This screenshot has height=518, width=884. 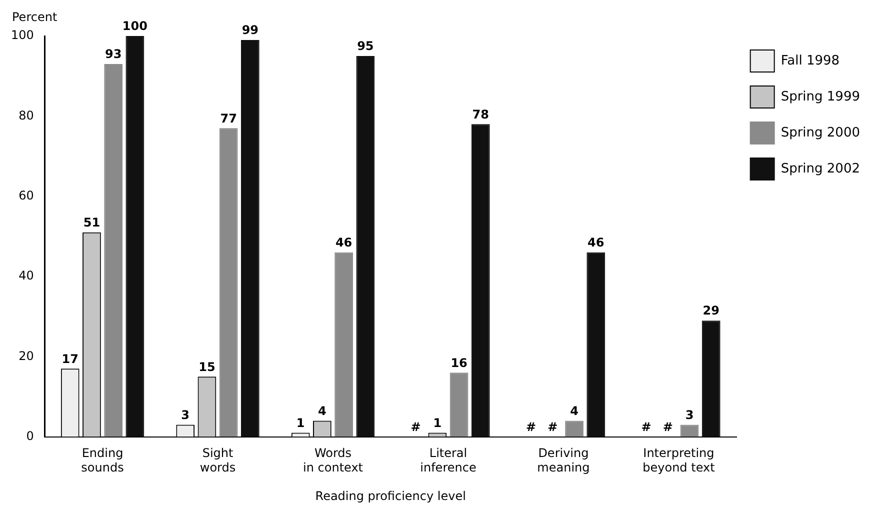 I want to click on data-label: 29, so click(x=711, y=311).